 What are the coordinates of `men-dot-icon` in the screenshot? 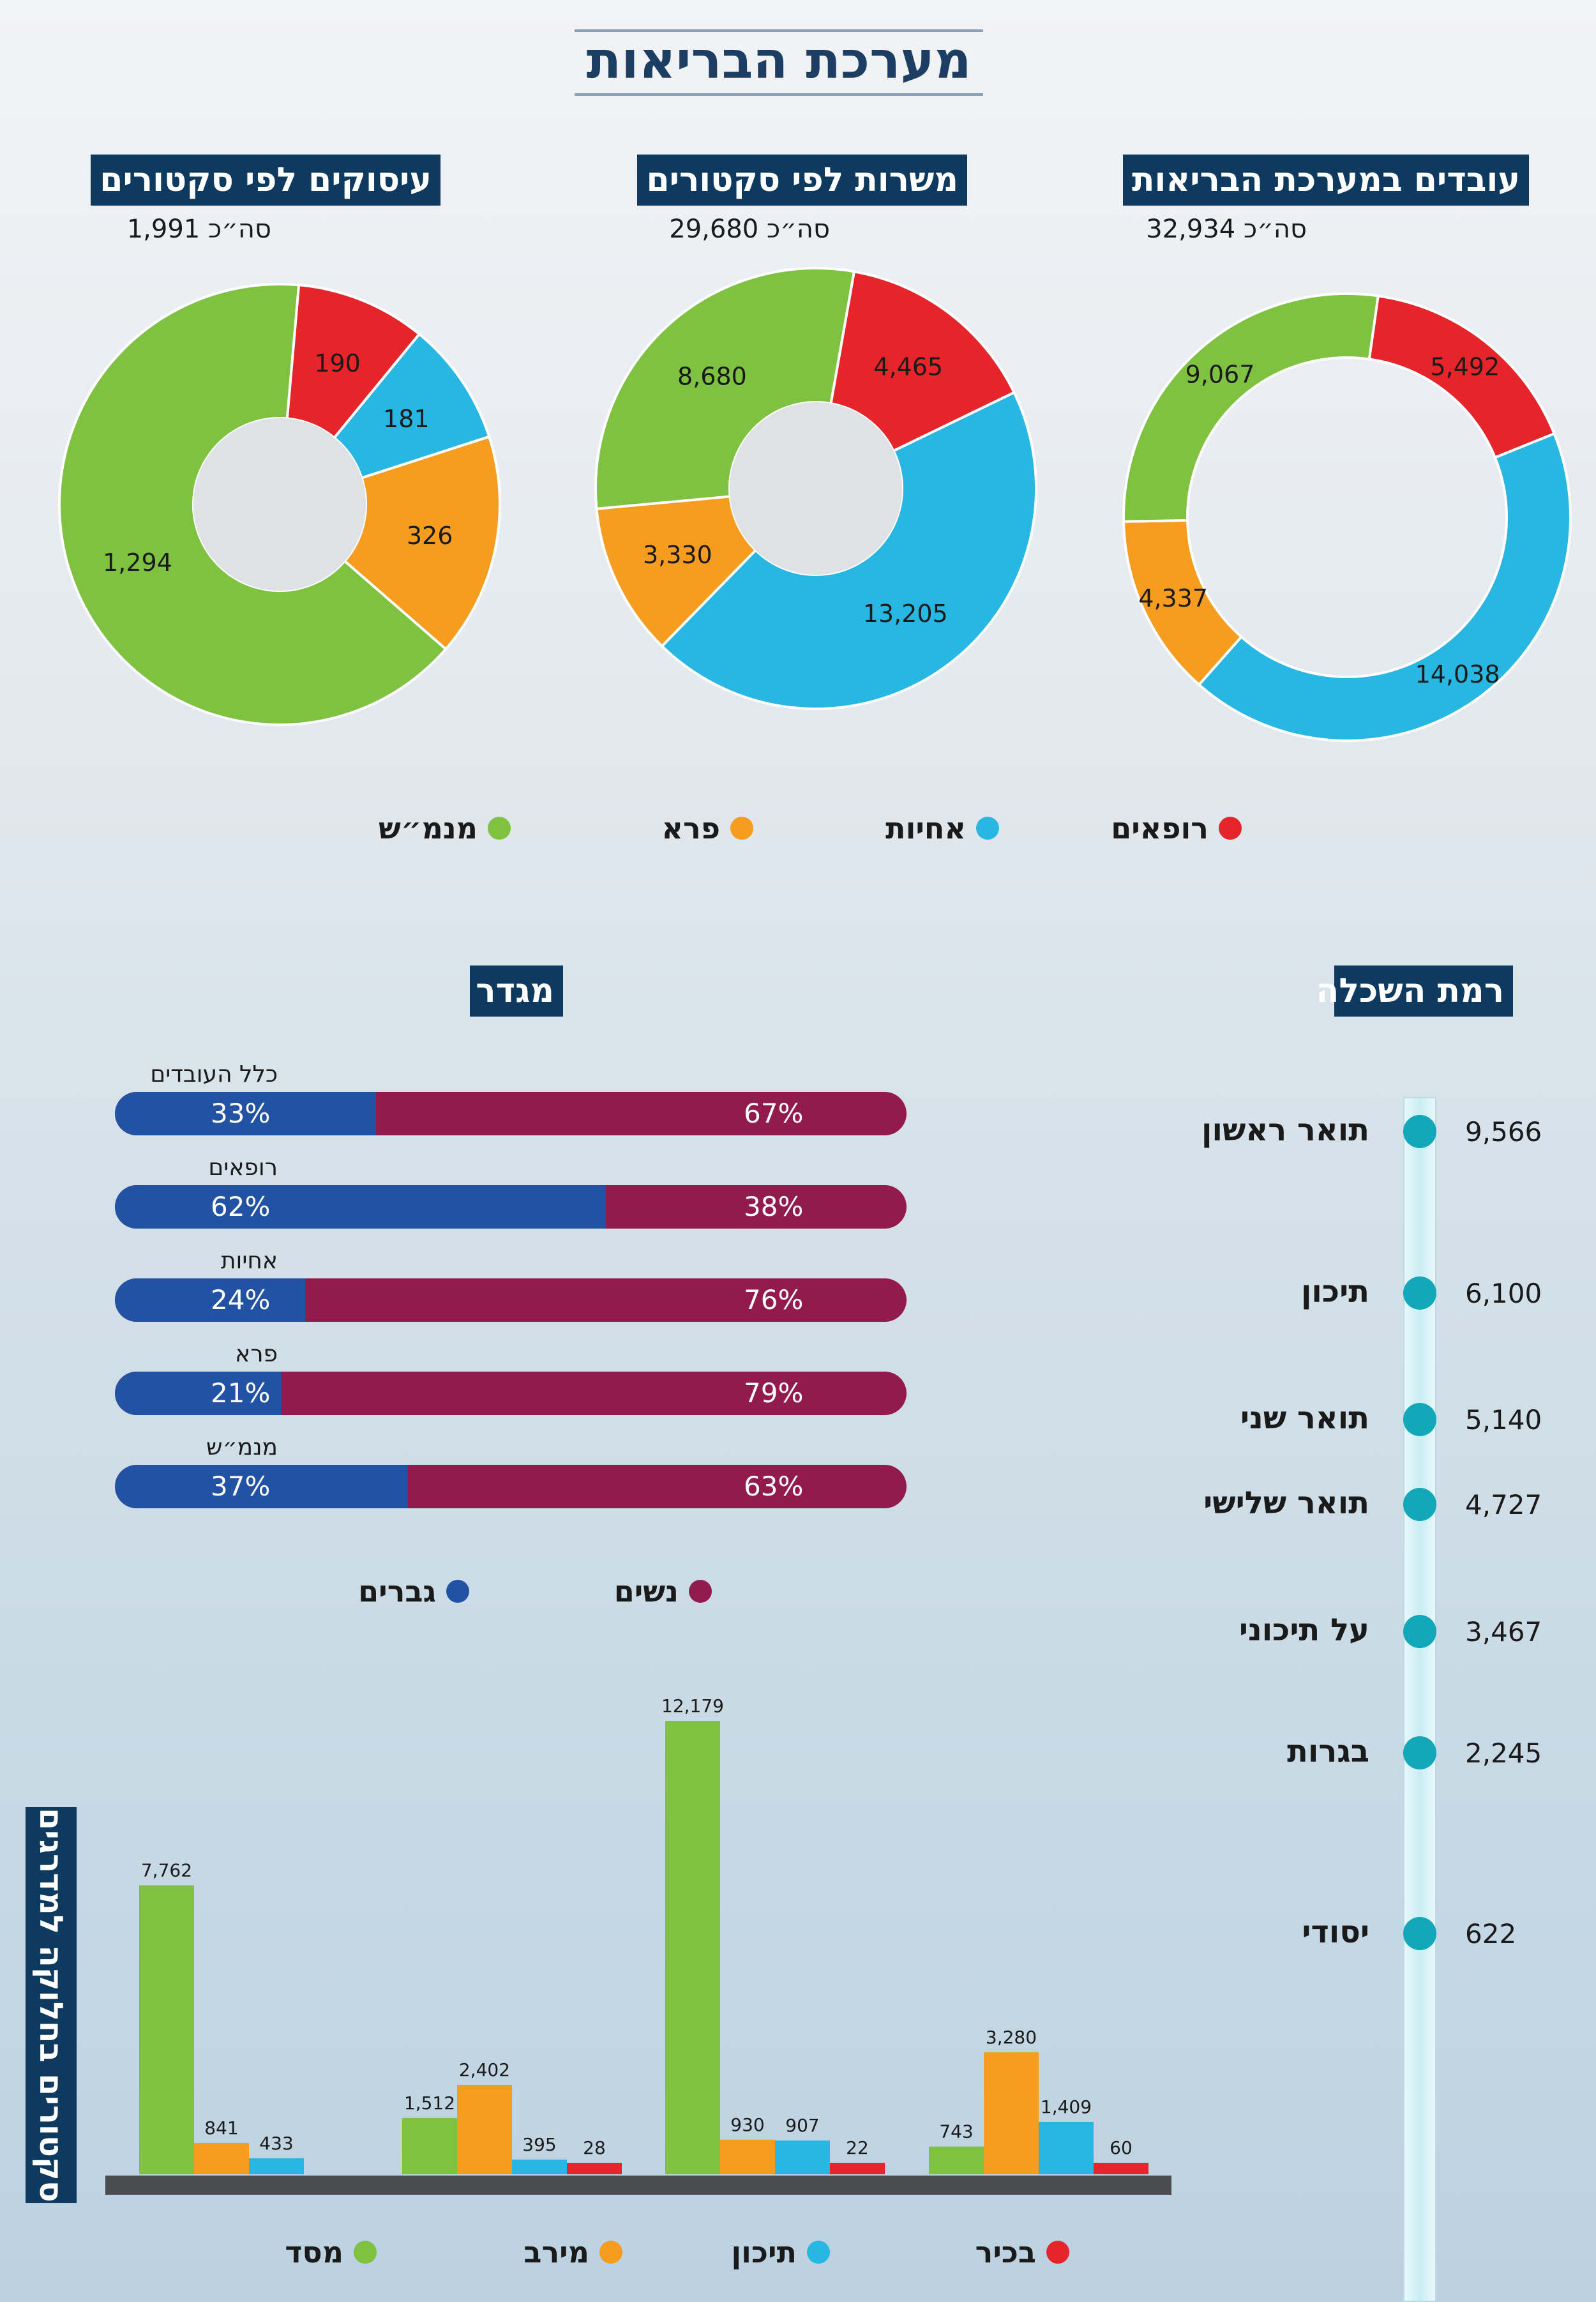 It's located at (457, 1592).